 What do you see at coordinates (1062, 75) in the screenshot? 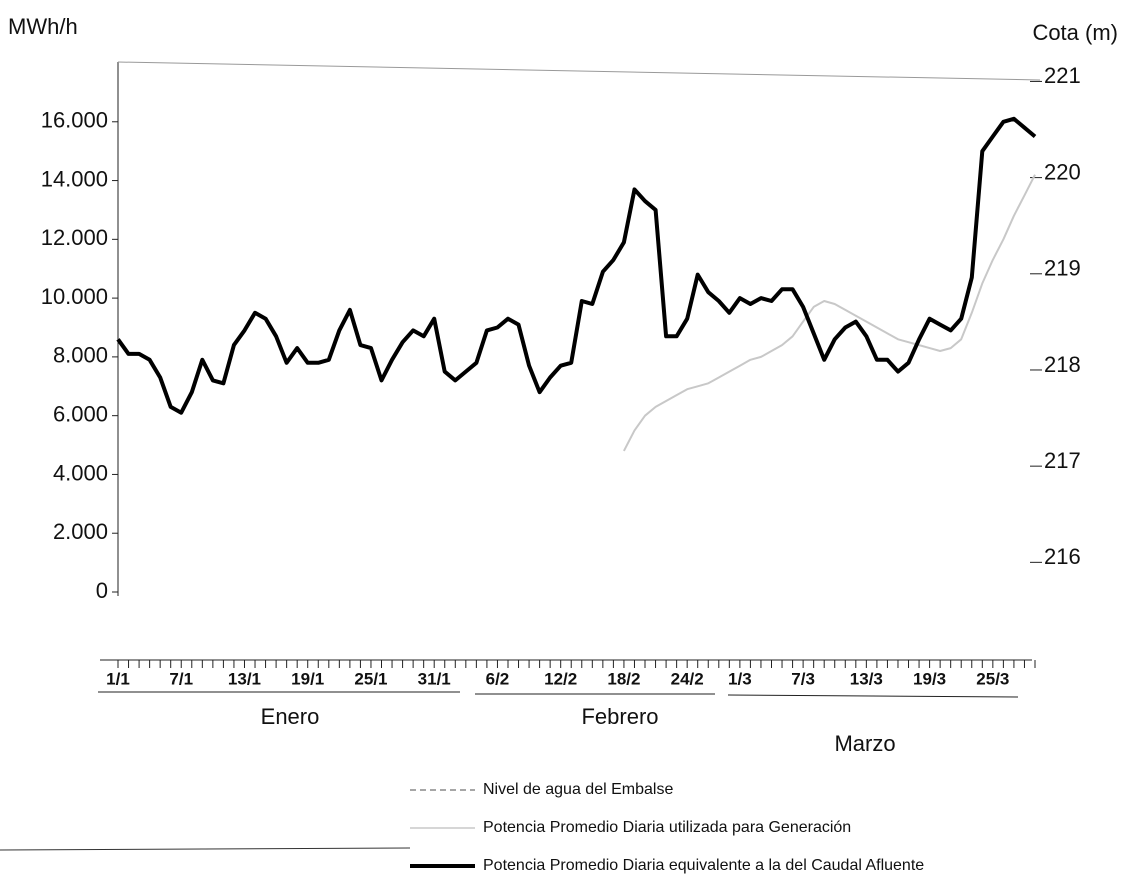
I see `y2-tick-label: 221` at bounding box center [1062, 75].